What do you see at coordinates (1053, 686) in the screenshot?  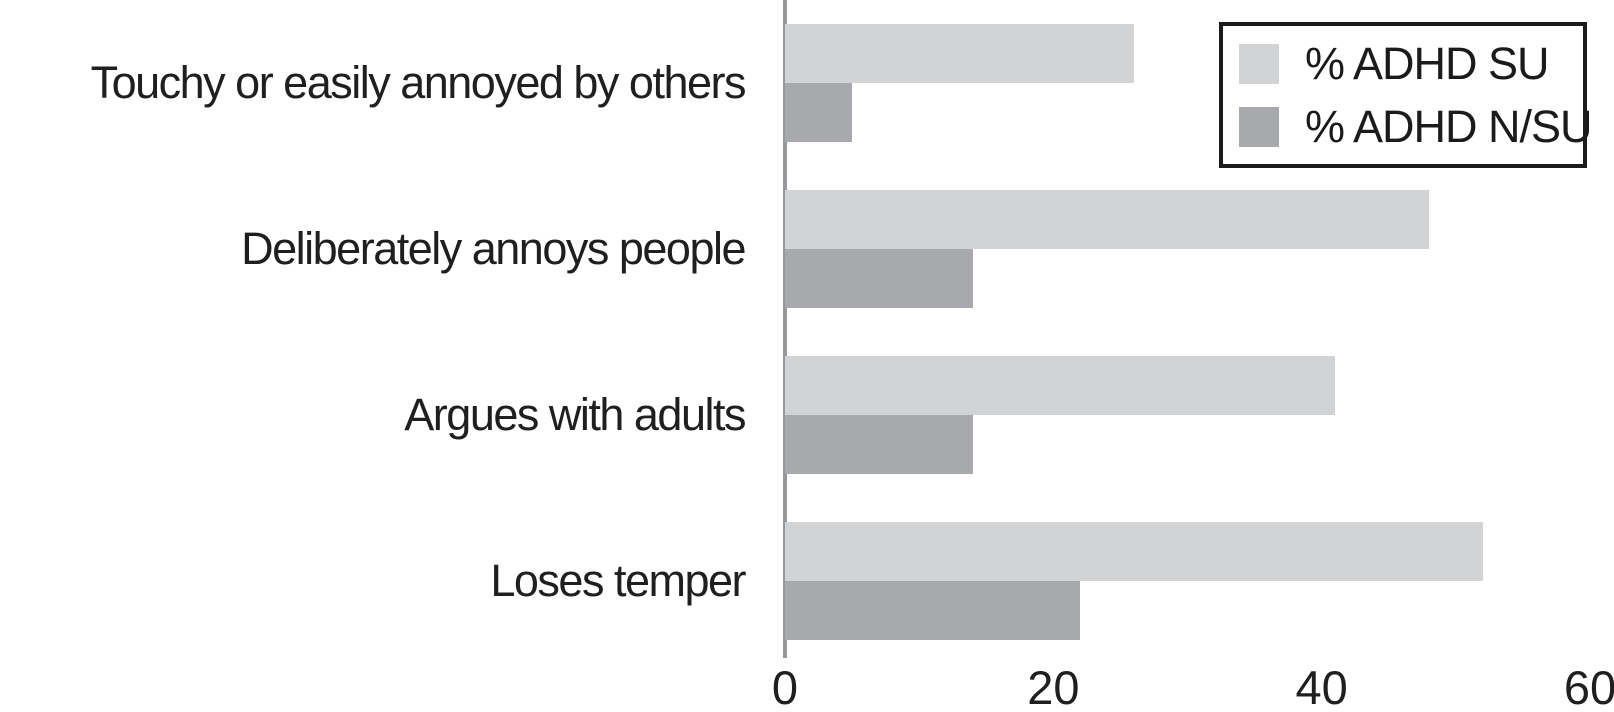 I see `x-tick-label: 20` at bounding box center [1053, 686].